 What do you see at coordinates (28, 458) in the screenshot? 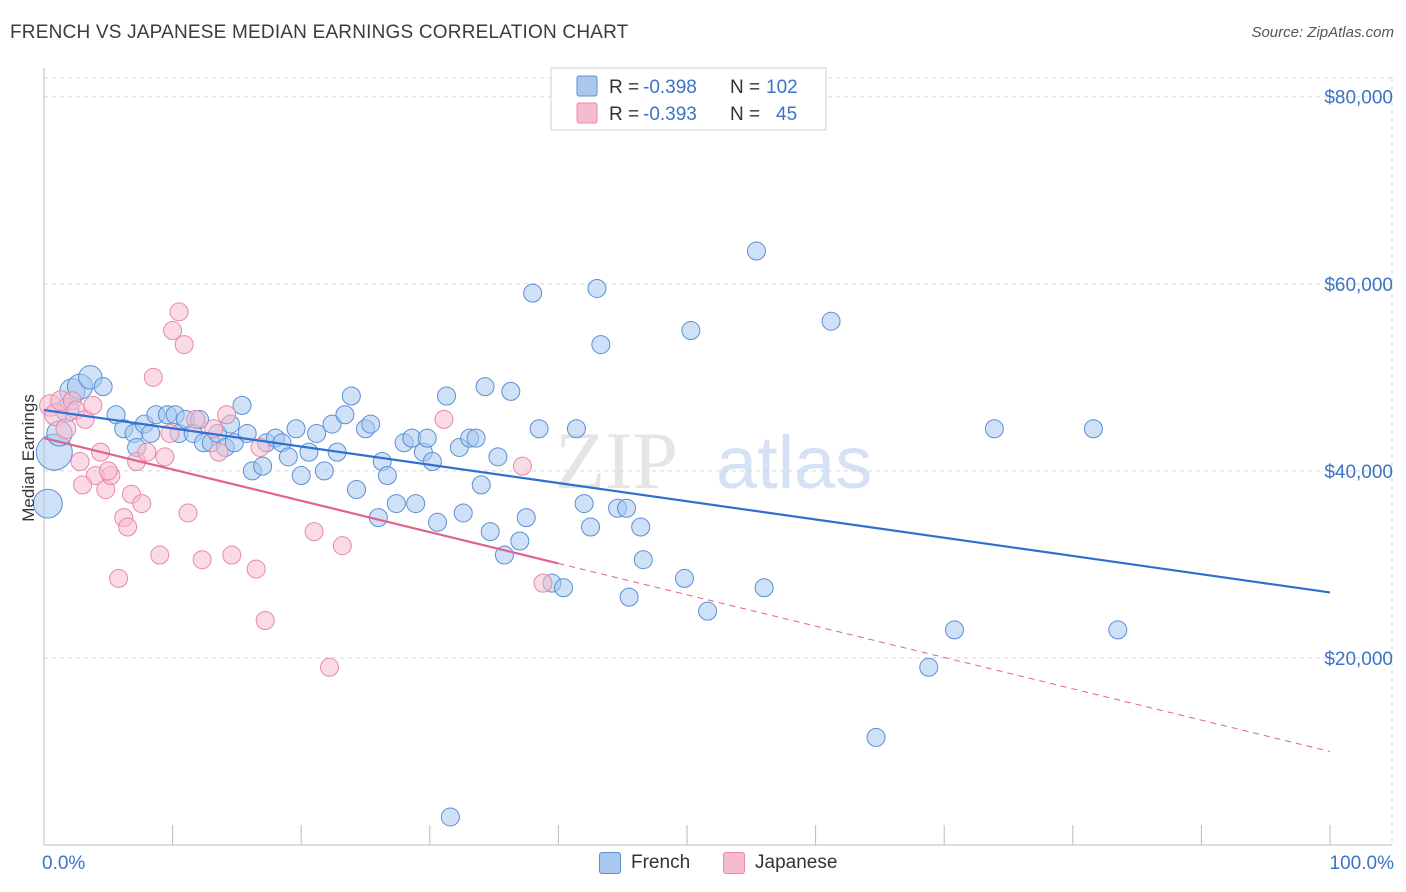
I see `y-axis-label: Median Earnings` at bounding box center [28, 458].